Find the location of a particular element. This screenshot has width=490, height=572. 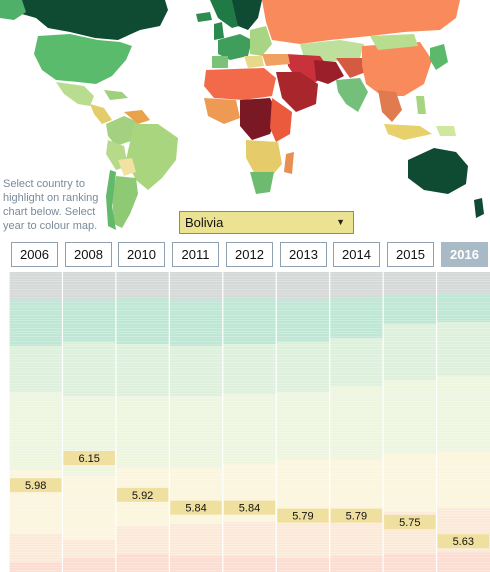

highlight-score-2015: 5.75 is located at coordinates (410, 522).